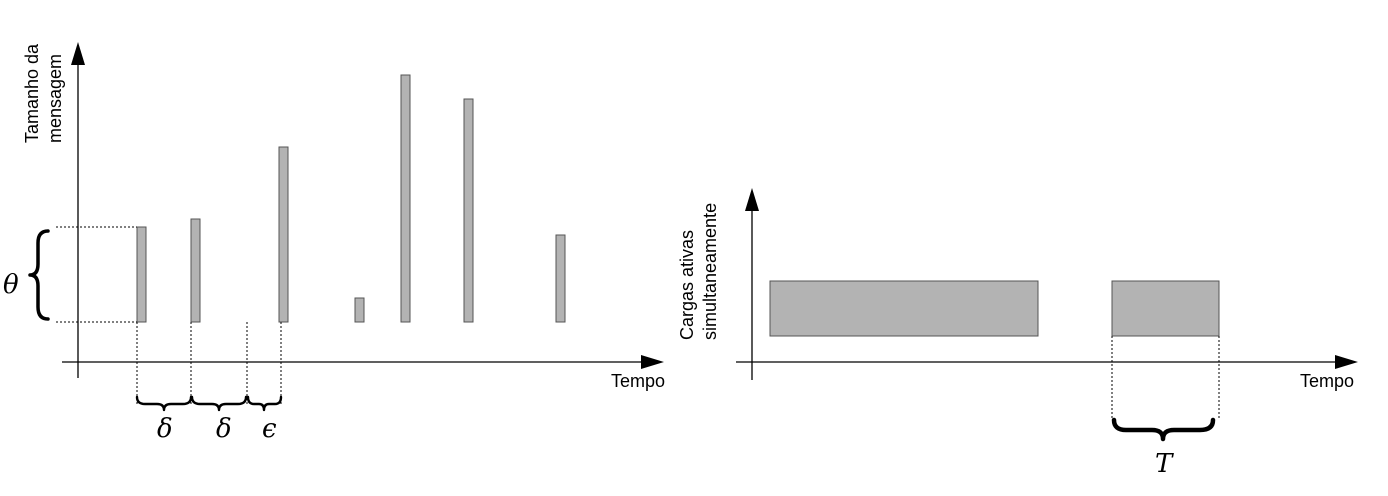 The width and height of the screenshot is (1388, 496). I want to click on left-x-axis-label: Tempo, so click(638, 381).